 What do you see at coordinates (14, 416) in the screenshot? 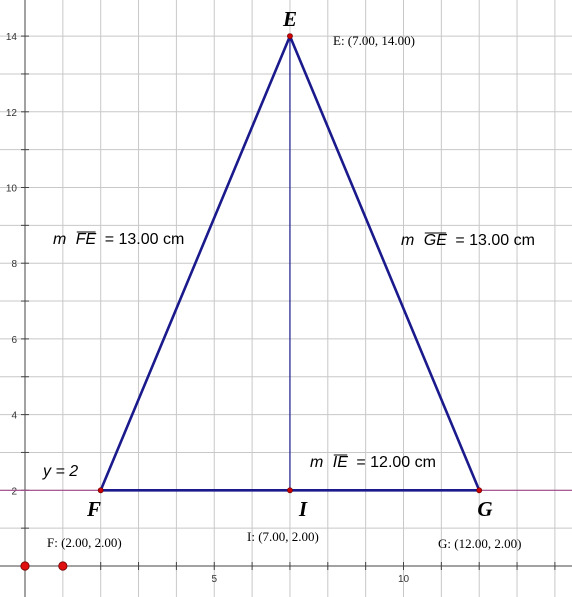
I see `y-tick-label: 4` at bounding box center [14, 416].